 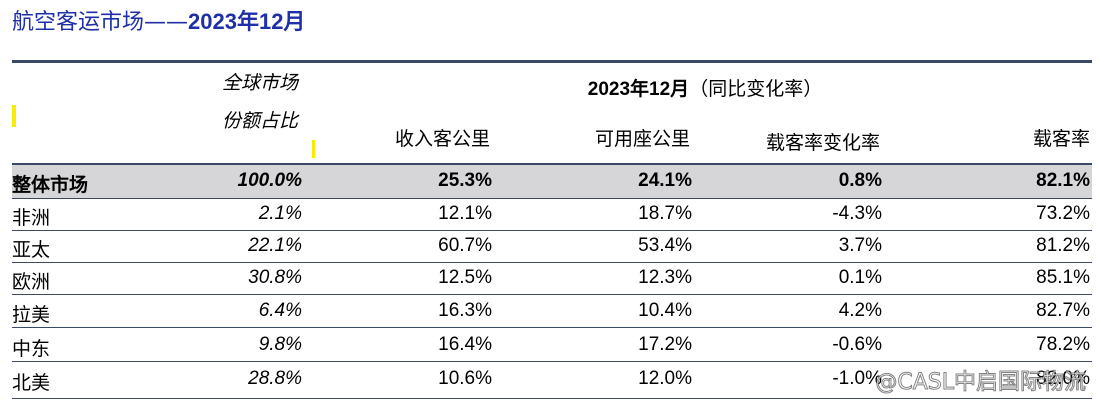 What do you see at coordinates (552, 215) in the screenshot?
I see `table-row: 非洲 2.1% 12.1% 18.7% -4.3% 73.2%` at bounding box center [552, 215].